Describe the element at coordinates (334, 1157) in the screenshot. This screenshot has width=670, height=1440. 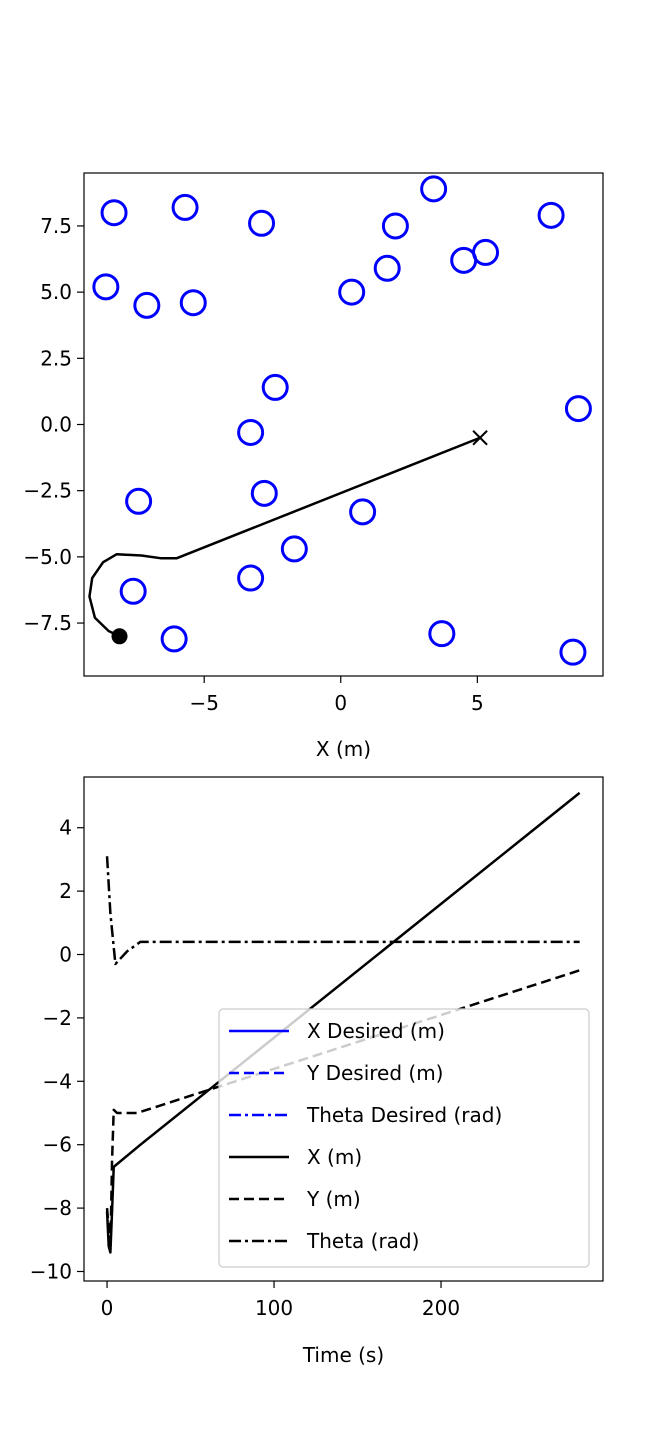
I see `legend-label: X (m)` at that location.